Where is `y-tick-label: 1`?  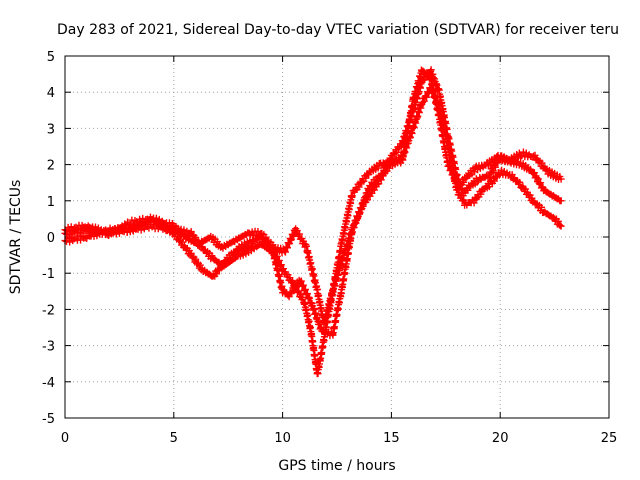
y-tick-label: 1 is located at coordinates (51, 202).